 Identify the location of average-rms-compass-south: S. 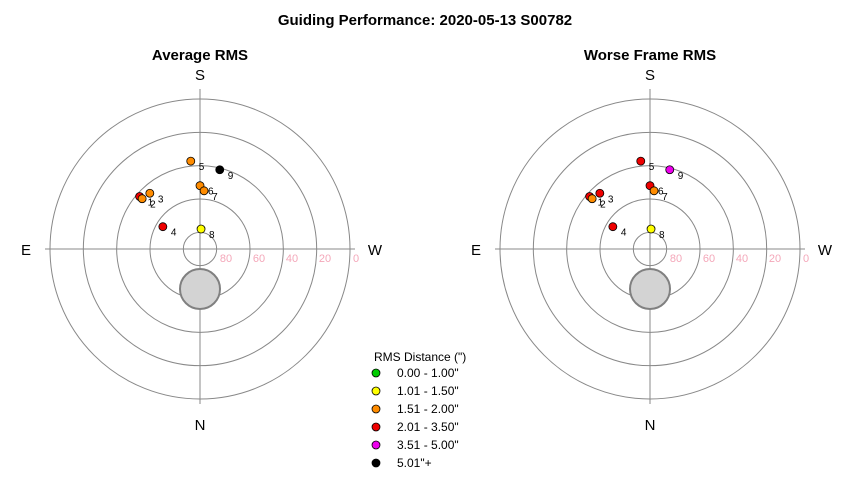
(200, 75).